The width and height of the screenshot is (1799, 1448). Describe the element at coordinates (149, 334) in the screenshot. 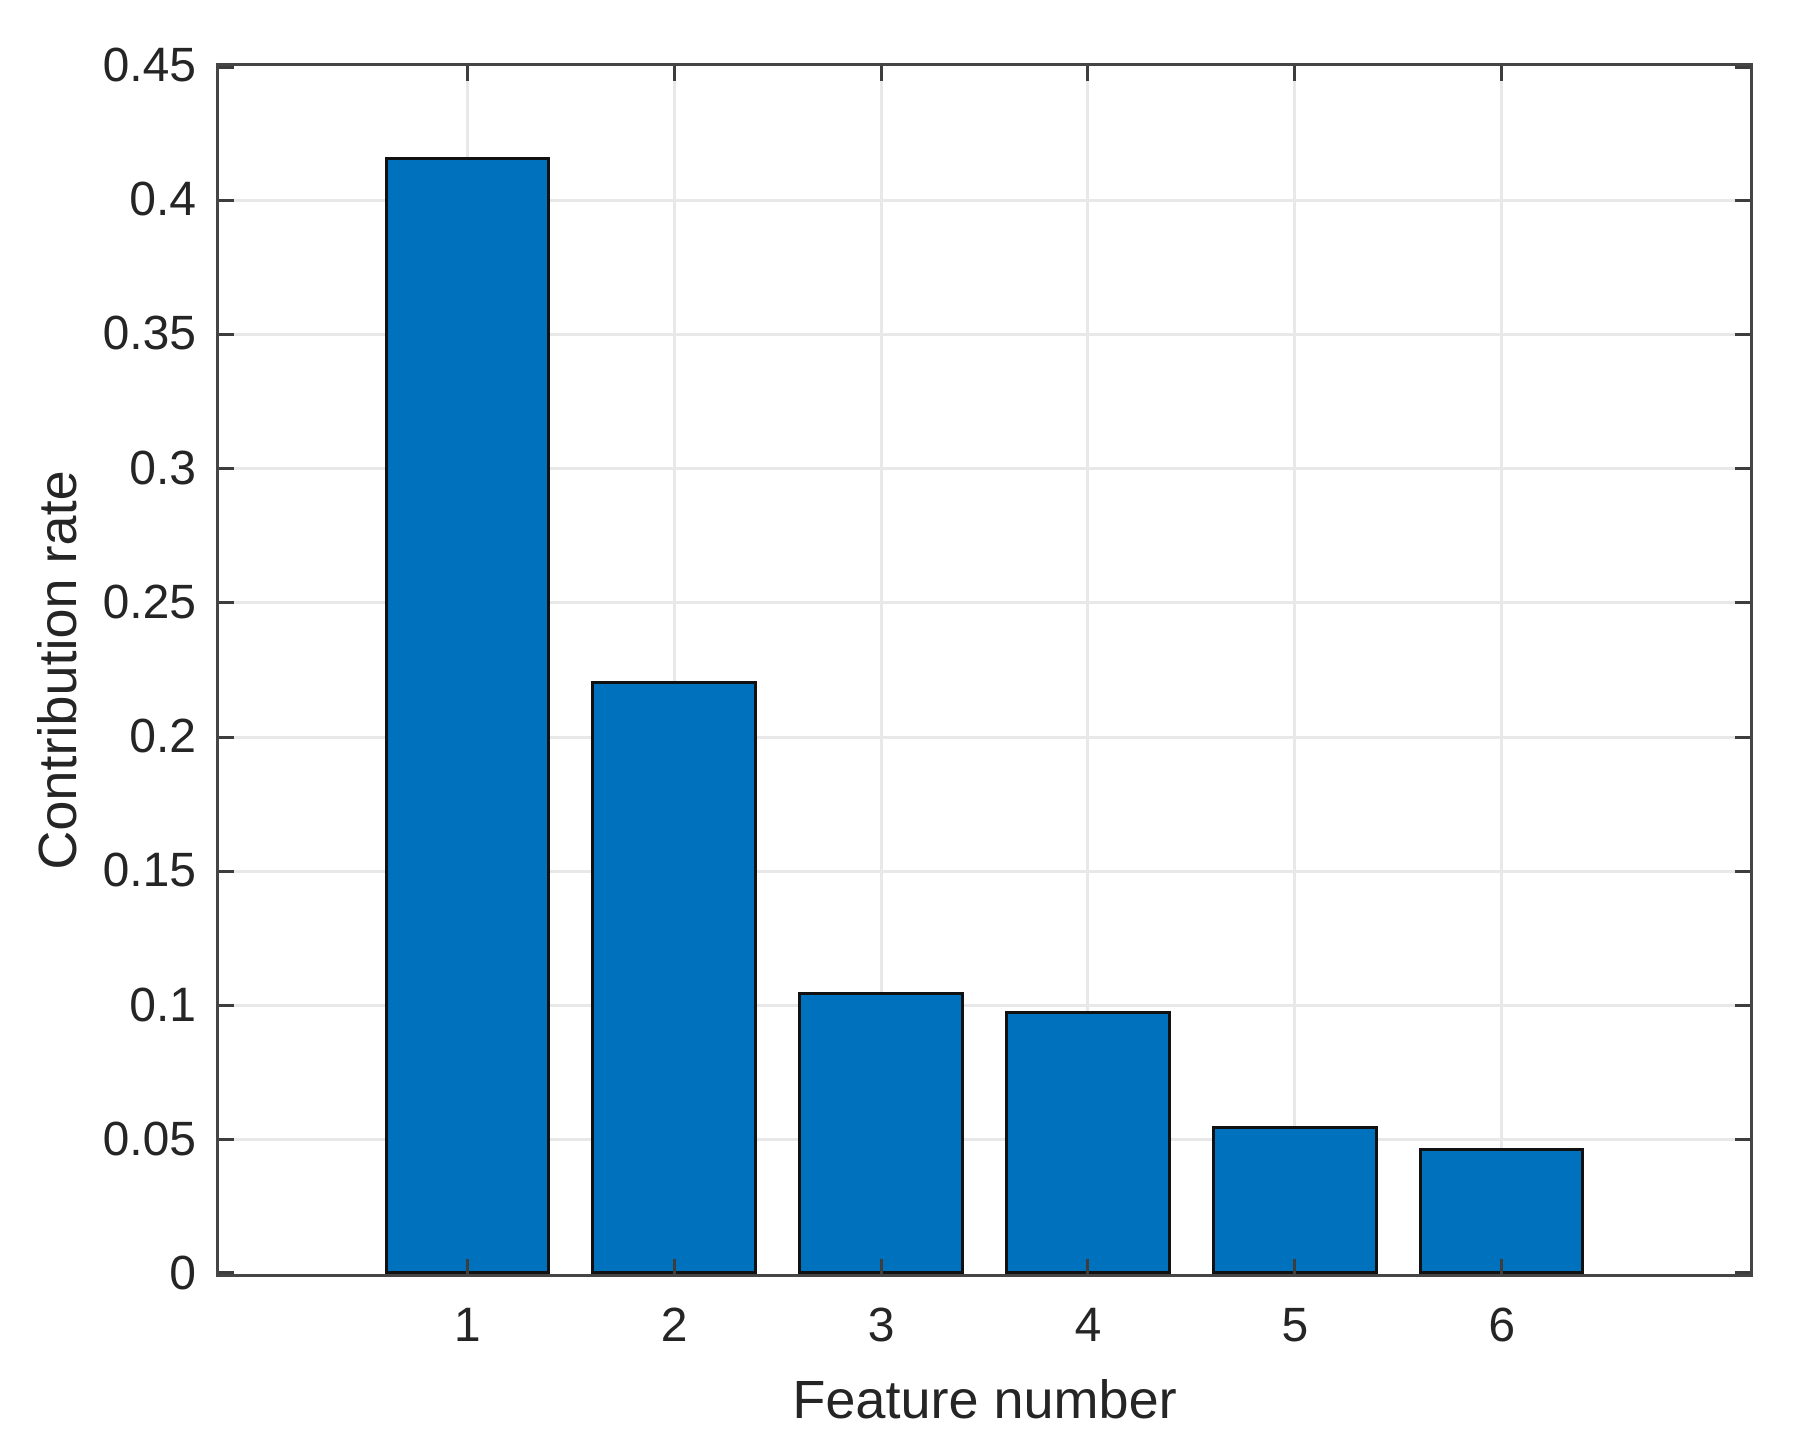

I see `y-tick-label: 0.35` at that location.